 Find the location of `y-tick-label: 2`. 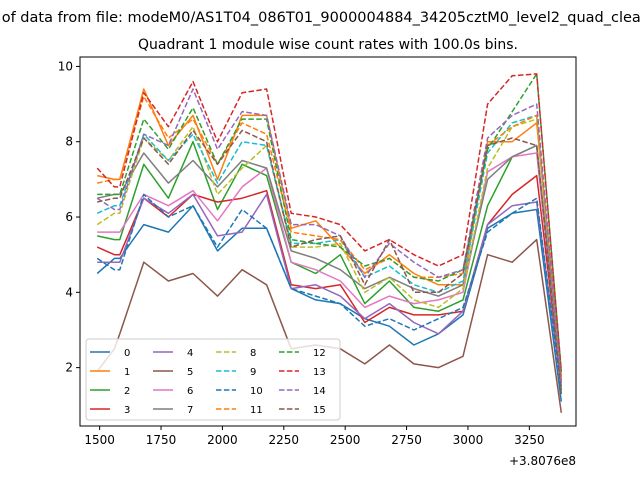

y-tick-label: 2 is located at coordinates (69, 368).